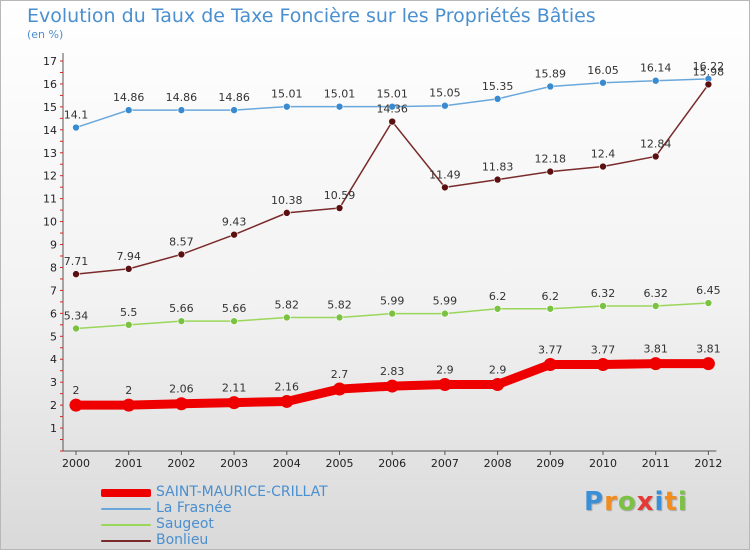  I want to click on data-label: 12.84, so click(656, 143).